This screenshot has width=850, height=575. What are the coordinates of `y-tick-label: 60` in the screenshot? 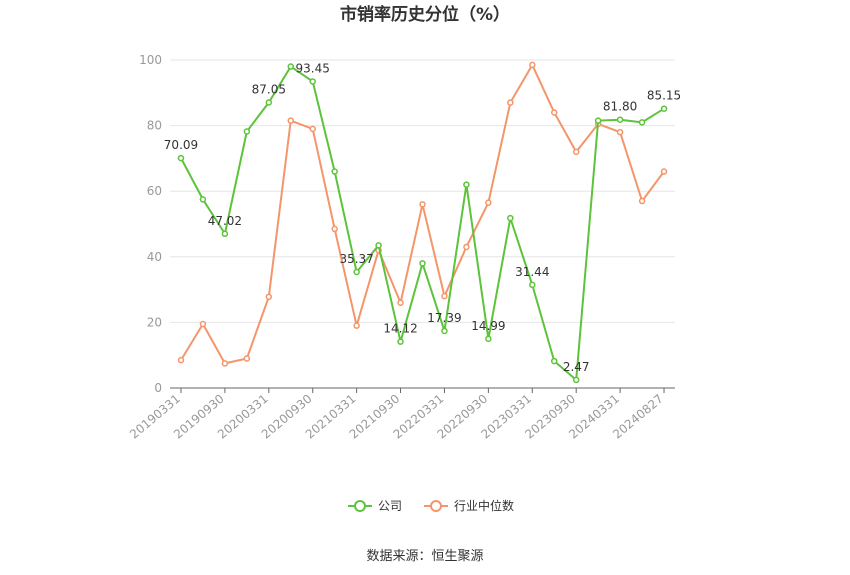 It's located at (154, 191).